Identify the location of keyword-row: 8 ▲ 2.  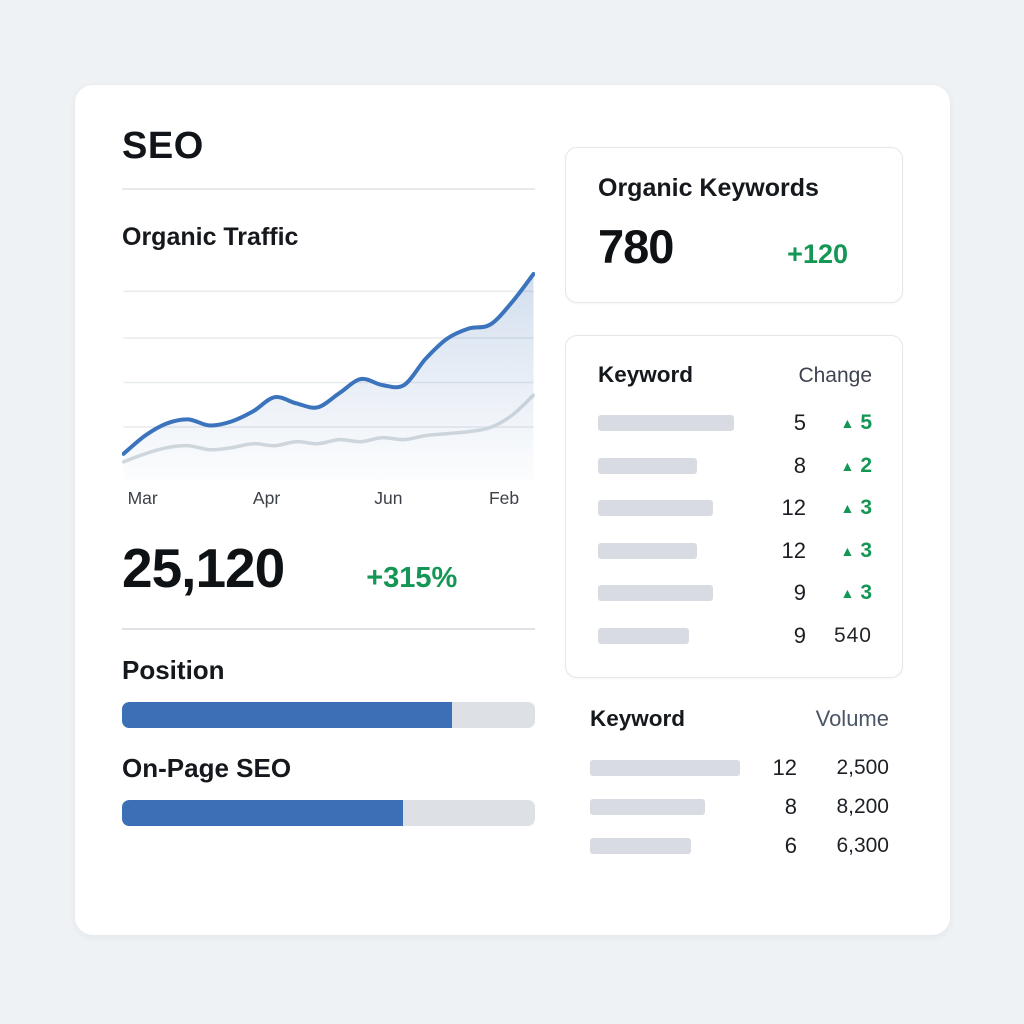
(735, 466).